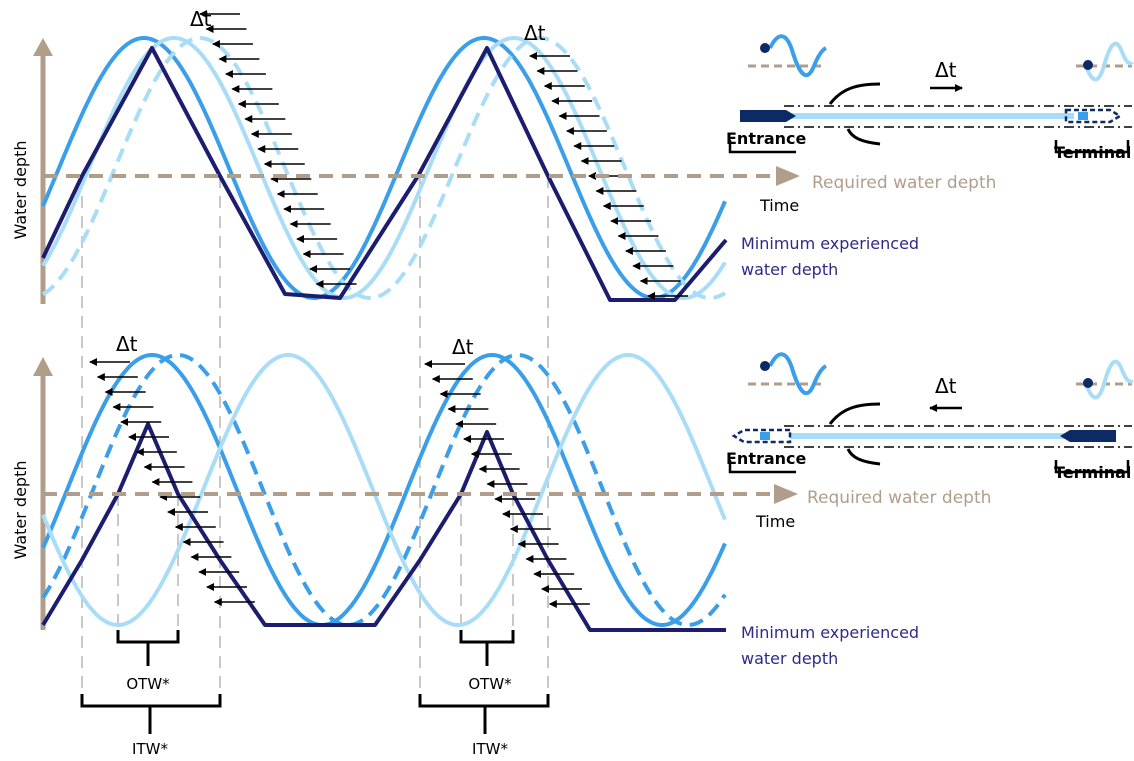  I want to click on top-vessel-terminal-mark, so click(1083, 116).